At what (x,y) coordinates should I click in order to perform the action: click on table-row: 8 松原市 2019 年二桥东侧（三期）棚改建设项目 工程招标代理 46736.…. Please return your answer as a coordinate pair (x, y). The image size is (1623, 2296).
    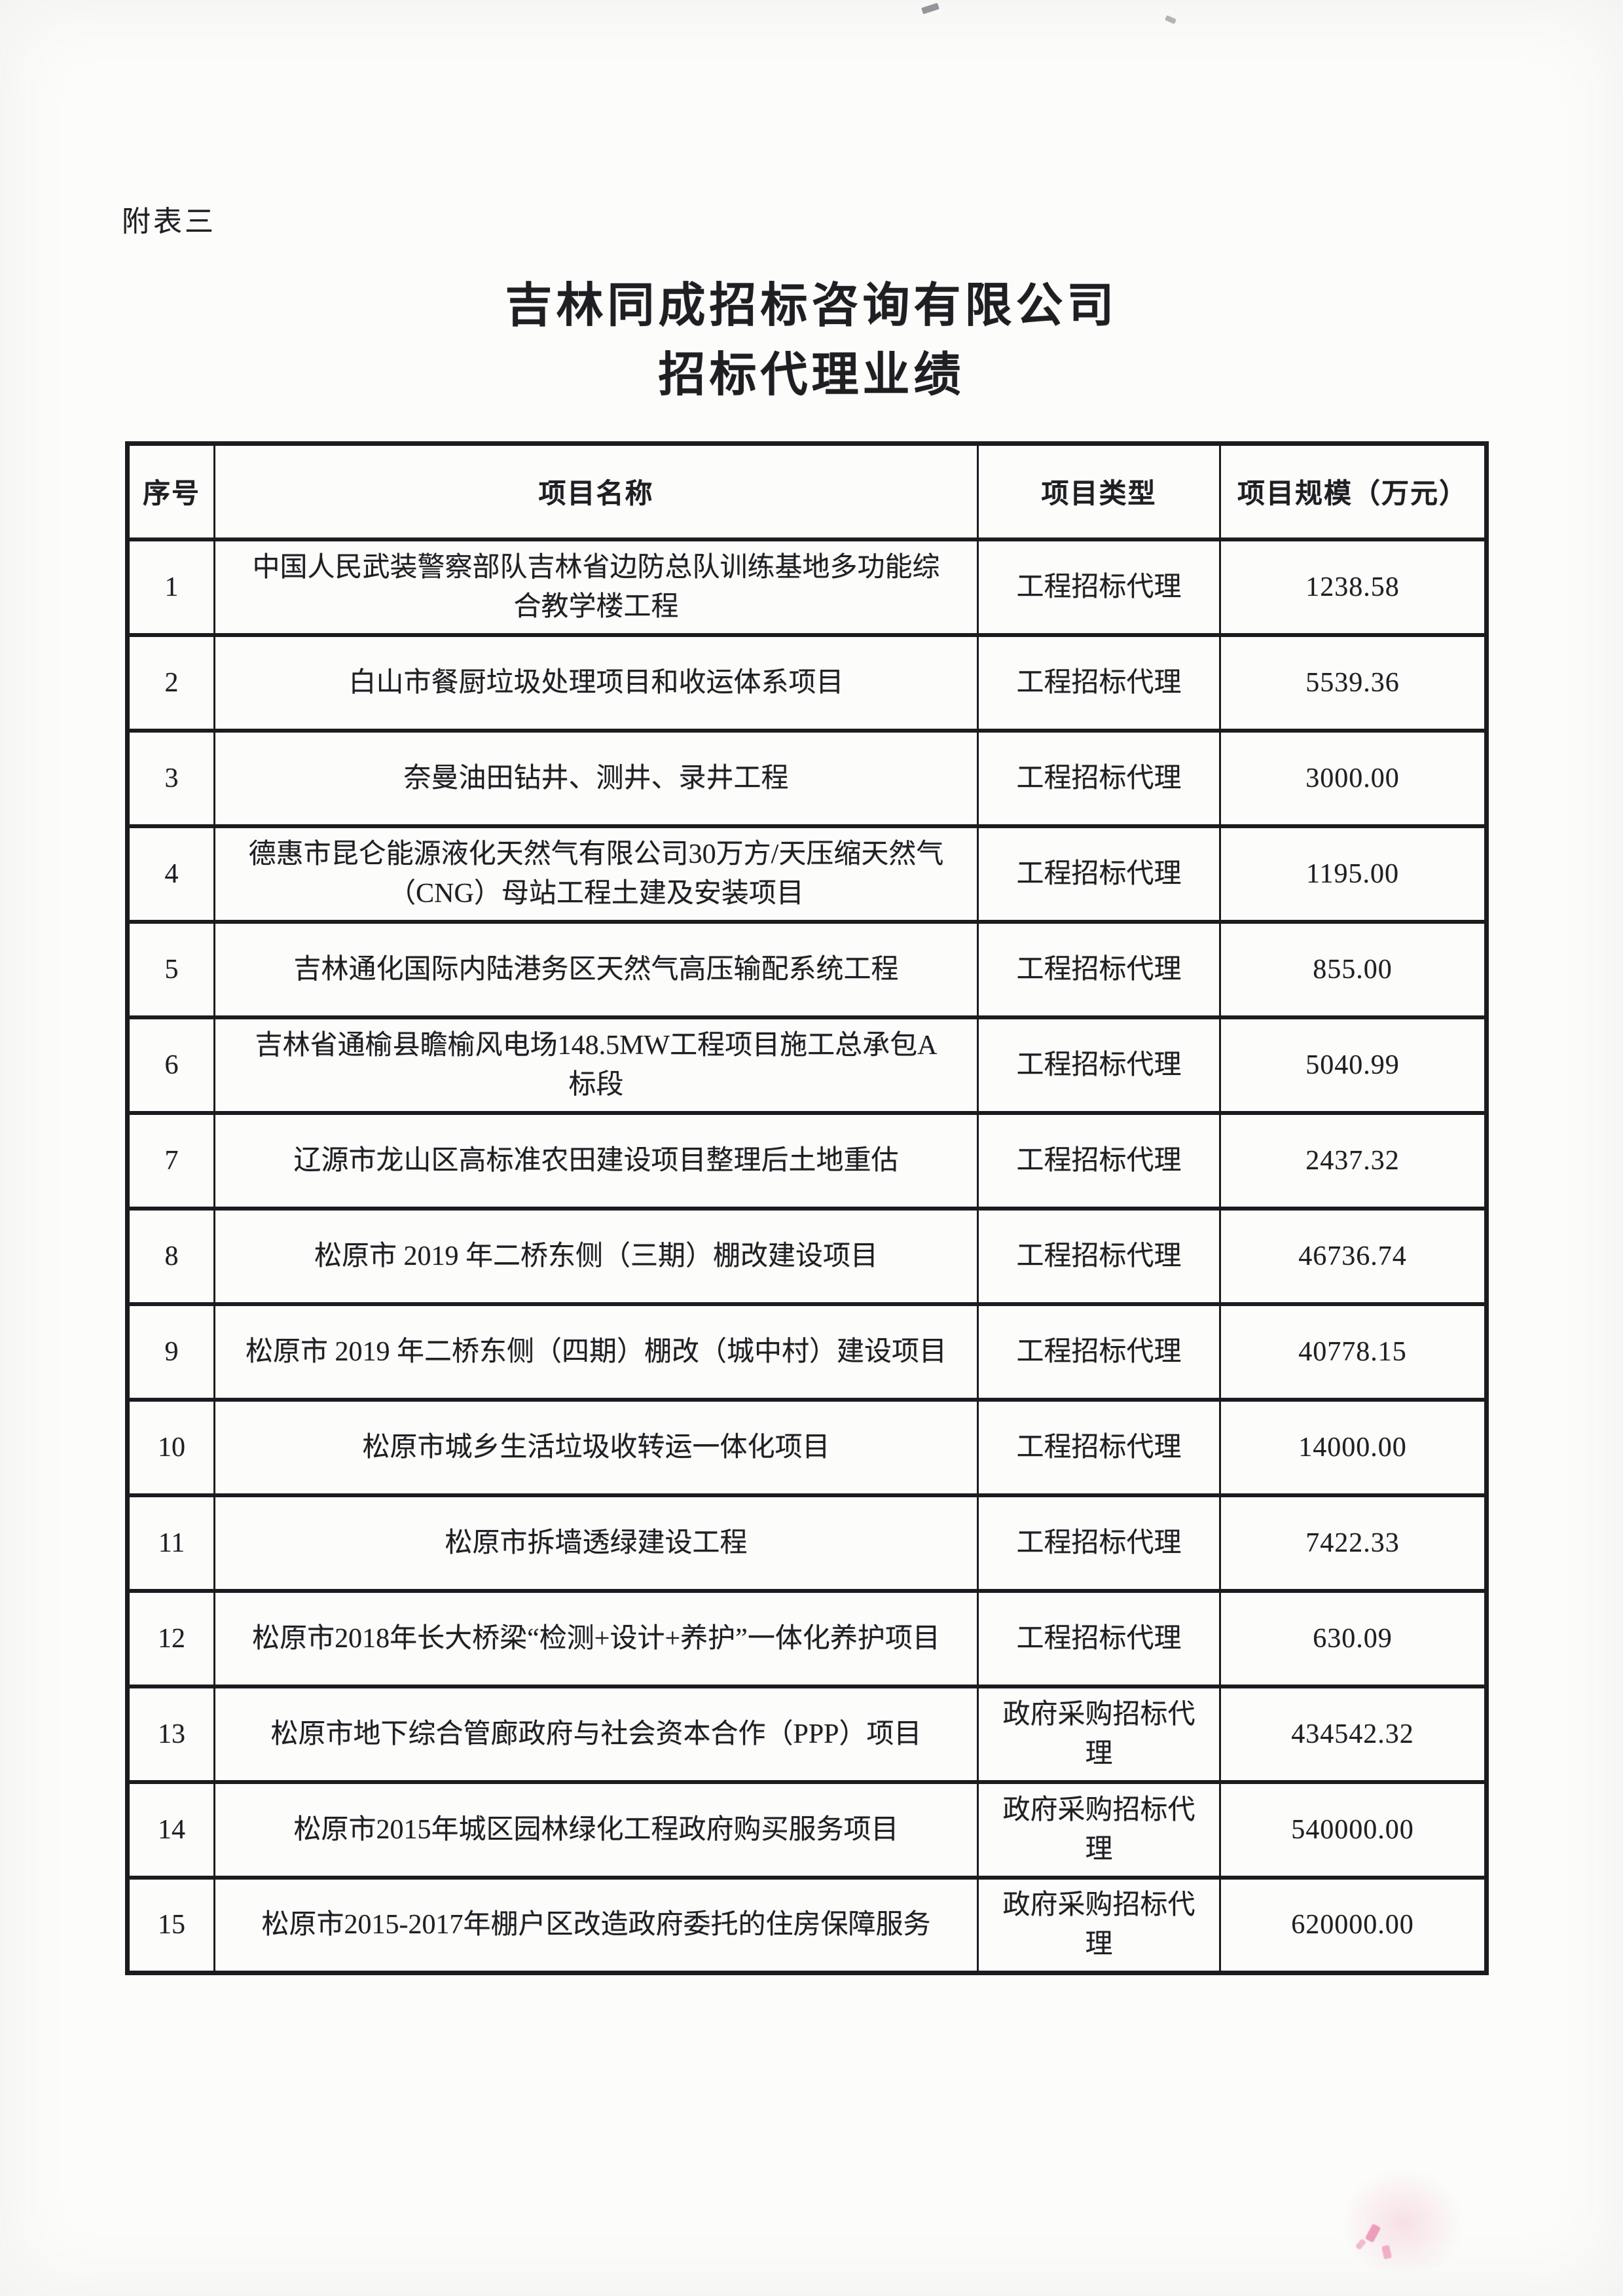
    Looking at the image, I should click on (806, 1256).